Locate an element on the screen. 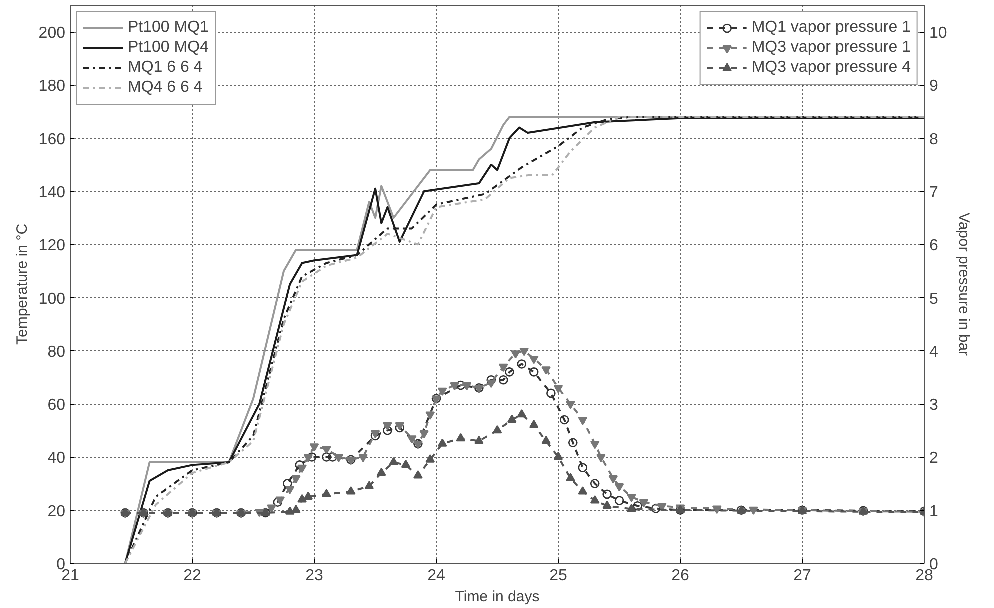 Image resolution: width=994 pixels, height=608 pixels. y2-tick-label: 9 is located at coordinates (934, 87).